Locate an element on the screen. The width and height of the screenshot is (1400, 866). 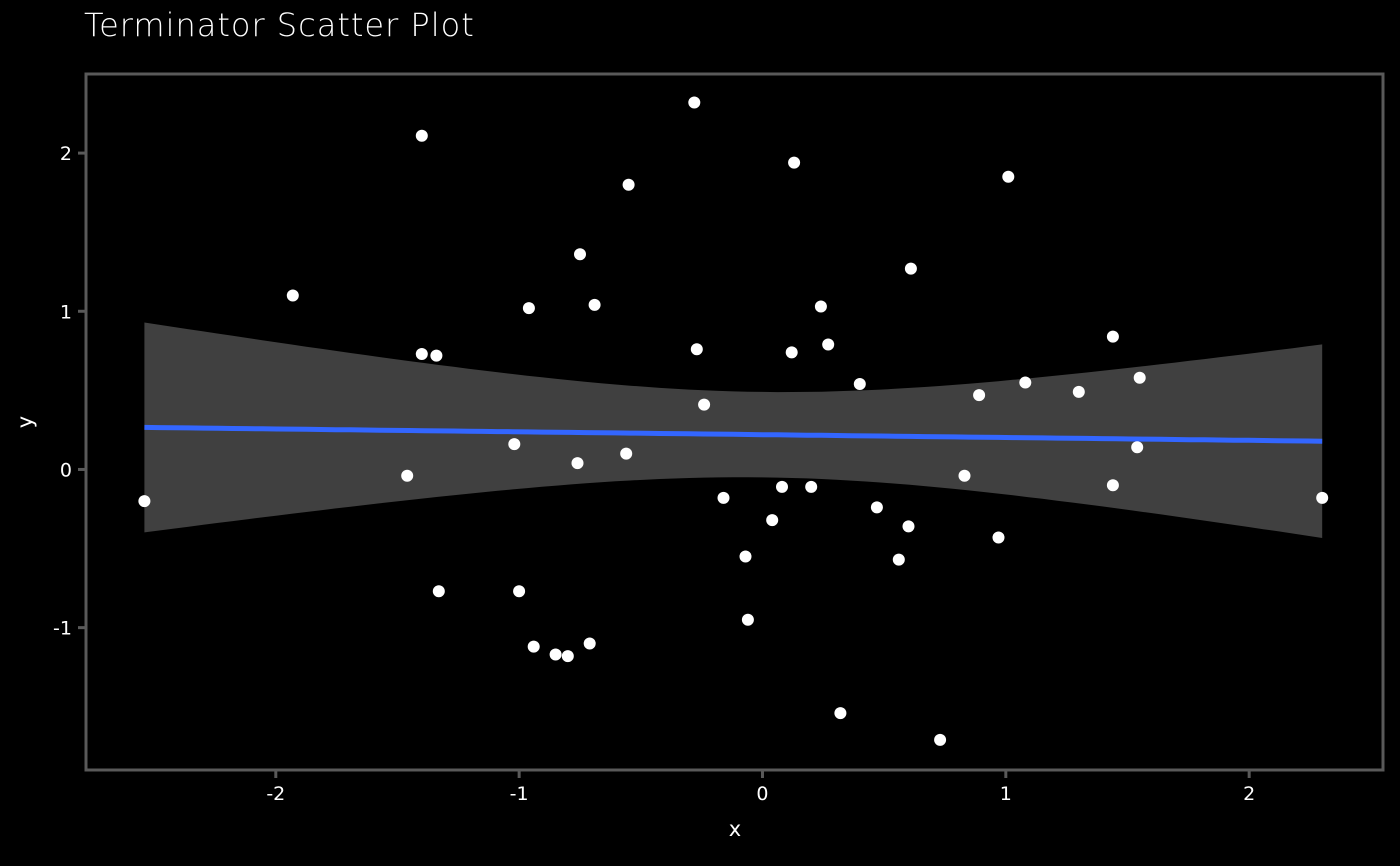
y-tick-label: -1 is located at coordinates (62, 629).